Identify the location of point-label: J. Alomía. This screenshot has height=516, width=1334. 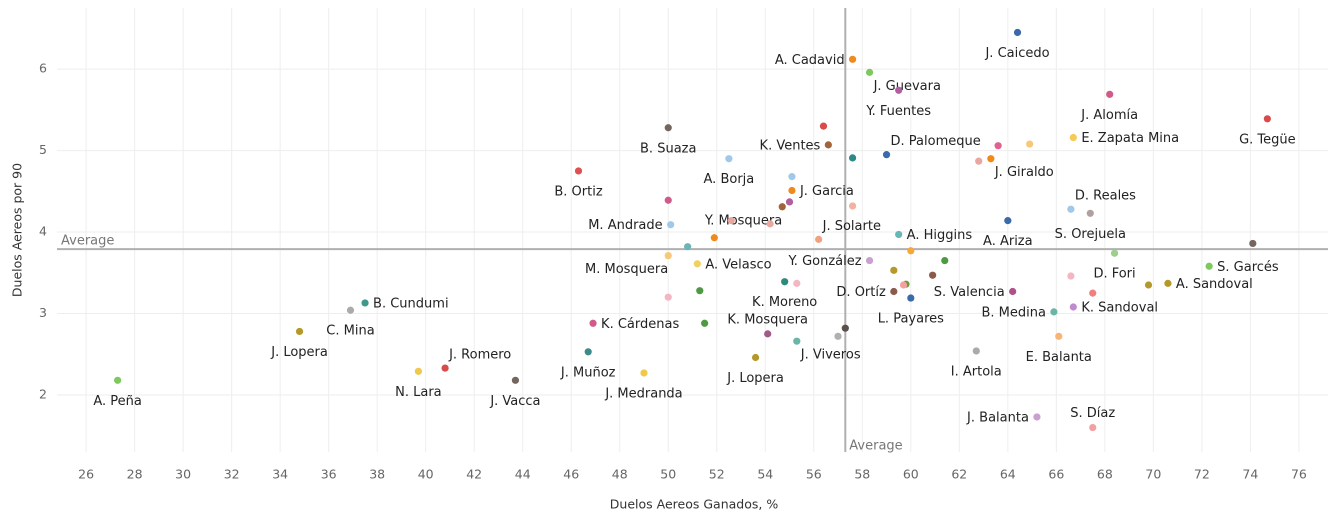
(1109, 115).